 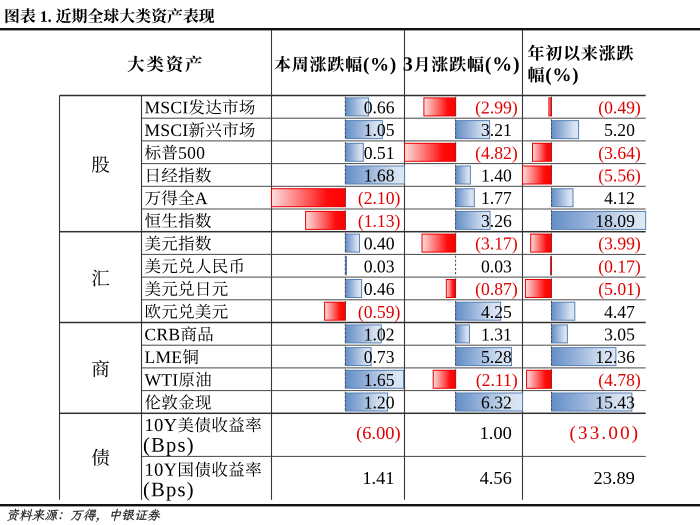 I want to click on svg-text: (5.56), so click(x=619, y=176).